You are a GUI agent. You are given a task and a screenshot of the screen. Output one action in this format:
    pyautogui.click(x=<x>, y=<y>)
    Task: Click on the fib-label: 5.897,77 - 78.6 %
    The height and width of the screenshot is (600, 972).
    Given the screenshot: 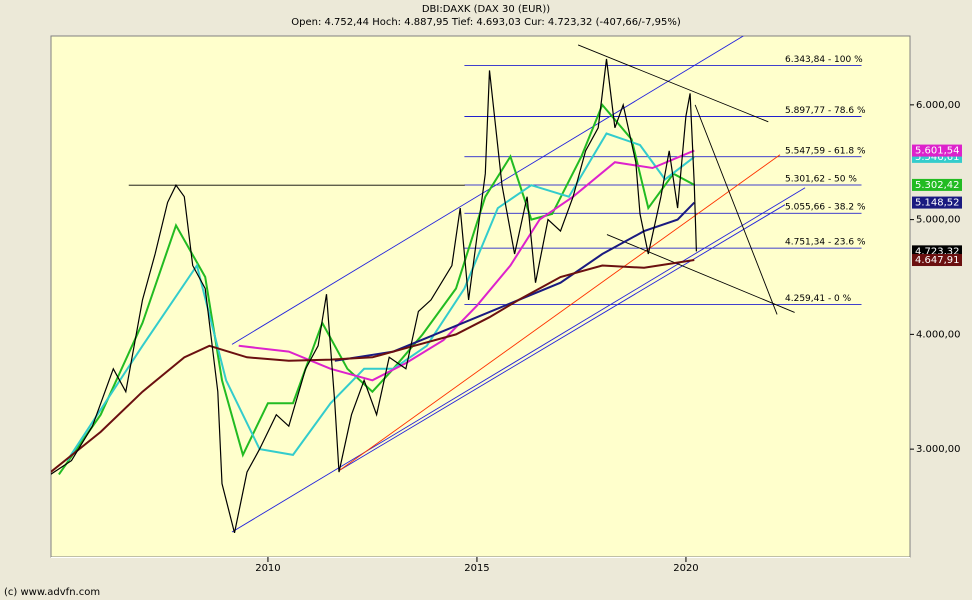 What is the action you would take?
    pyautogui.click(x=825, y=111)
    